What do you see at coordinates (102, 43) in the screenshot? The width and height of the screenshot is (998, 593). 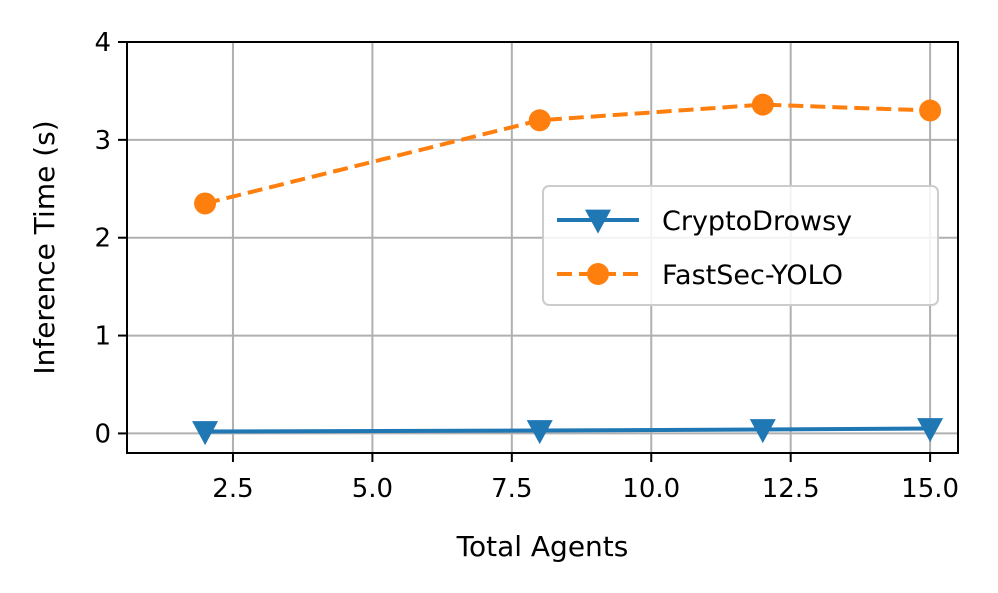 I see `y-tick-label: 4` at bounding box center [102, 43].